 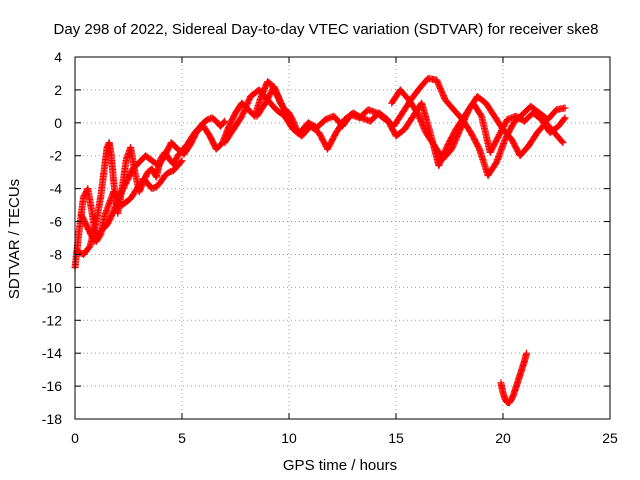 I want to click on y-tick-label: -6, so click(x=56, y=222).